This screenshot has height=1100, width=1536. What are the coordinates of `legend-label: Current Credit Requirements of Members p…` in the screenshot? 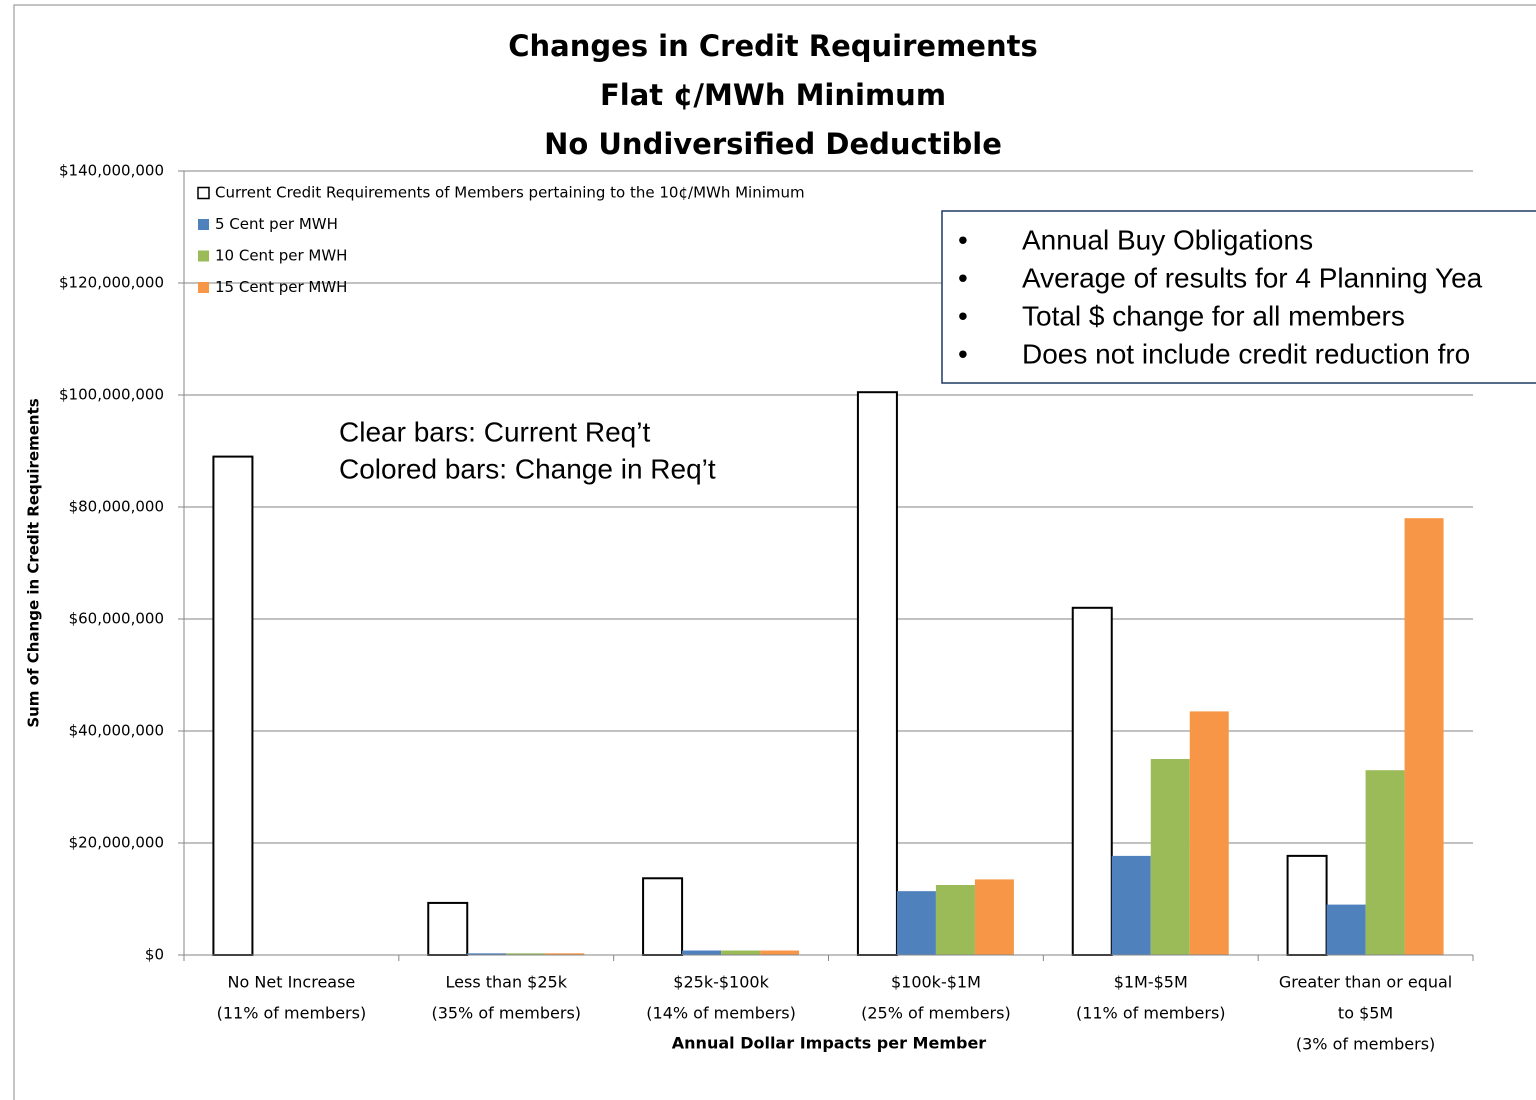 It's located at (510, 193).